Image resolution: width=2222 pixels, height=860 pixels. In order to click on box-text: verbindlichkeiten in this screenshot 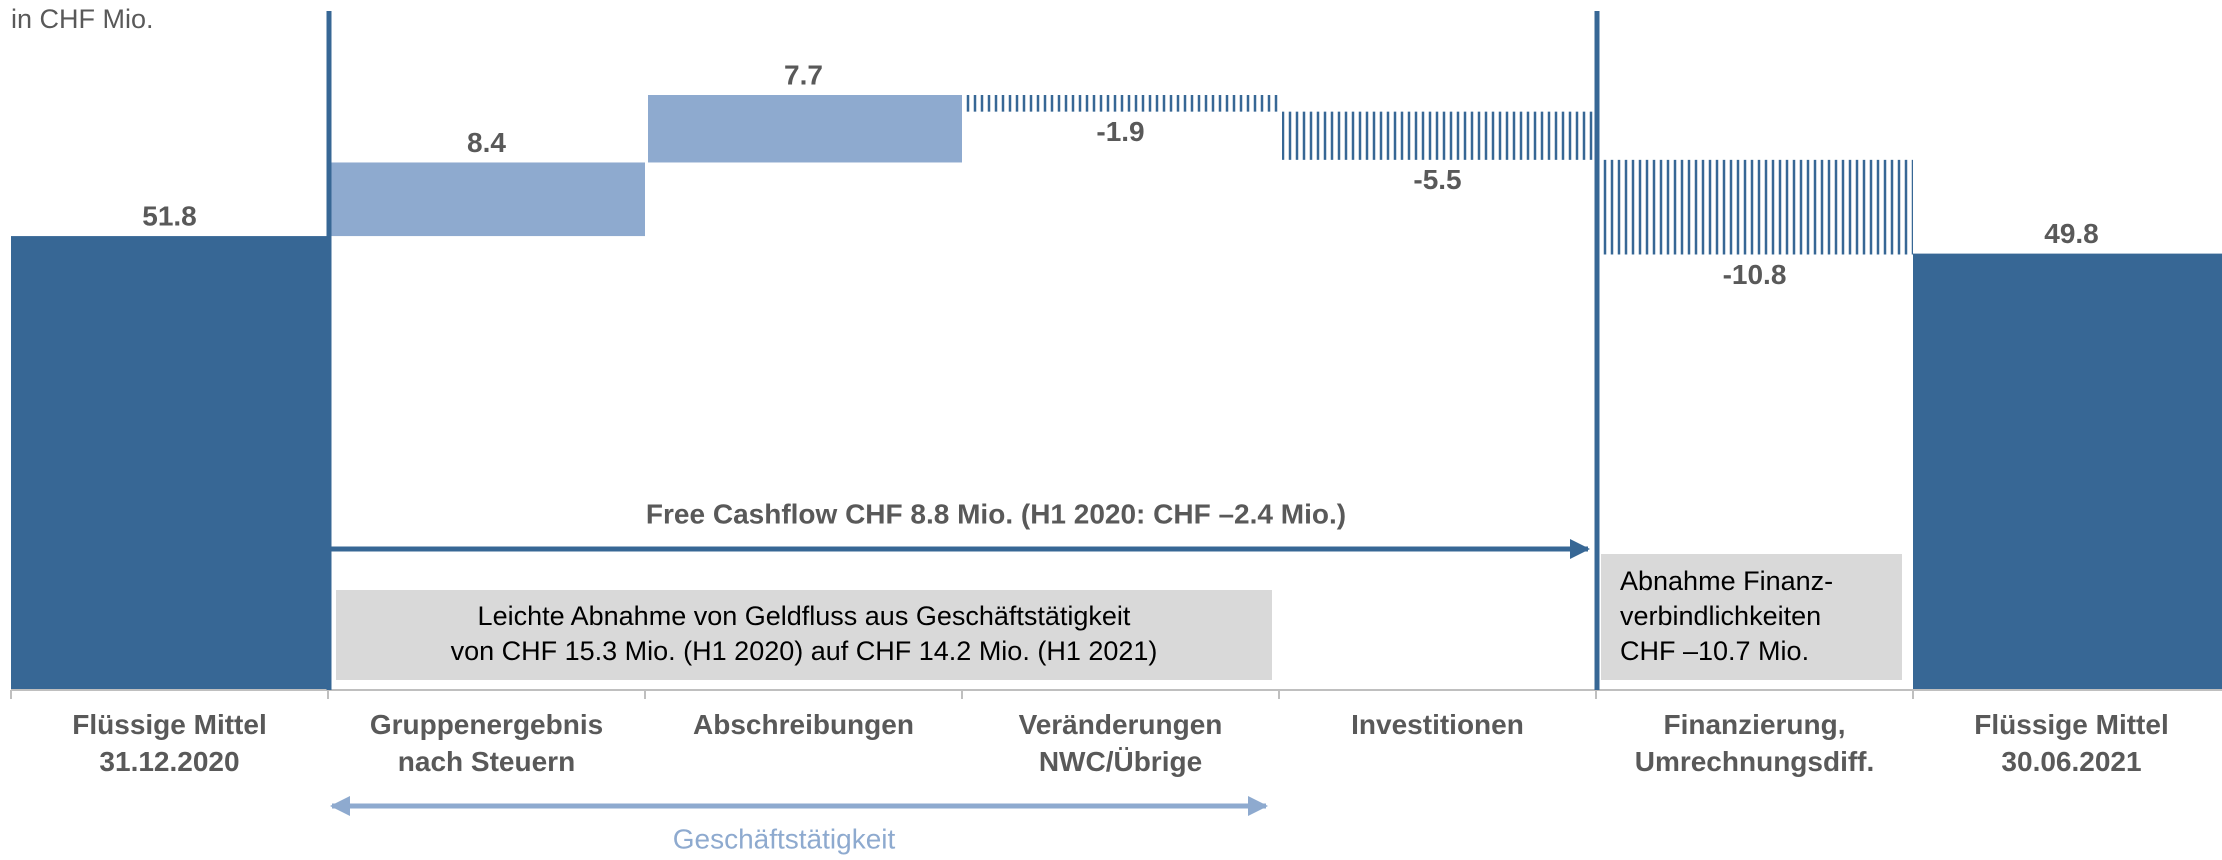, I will do `click(1720, 616)`.